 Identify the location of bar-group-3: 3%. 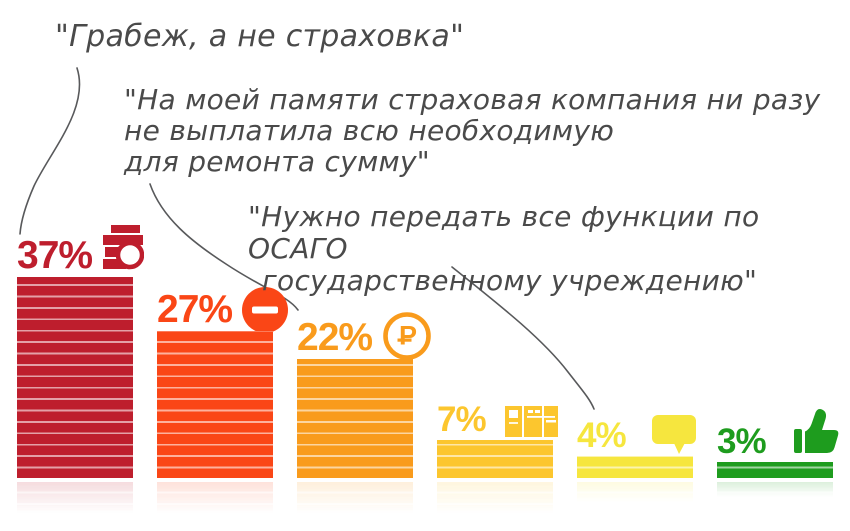
(777, 452).